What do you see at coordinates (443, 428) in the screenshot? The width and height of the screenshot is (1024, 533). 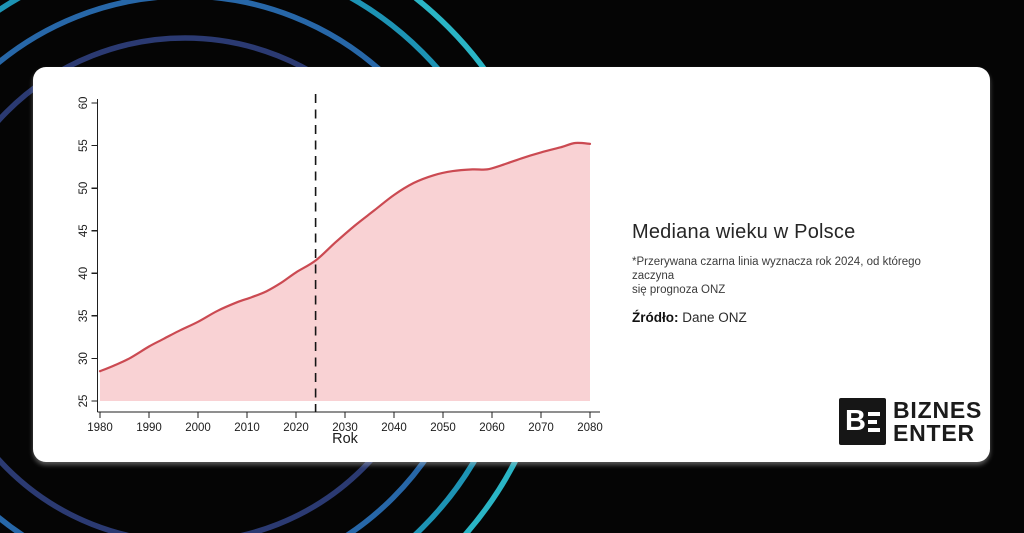 I see `x-tick-label: 2050` at bounding box center [443, 428].